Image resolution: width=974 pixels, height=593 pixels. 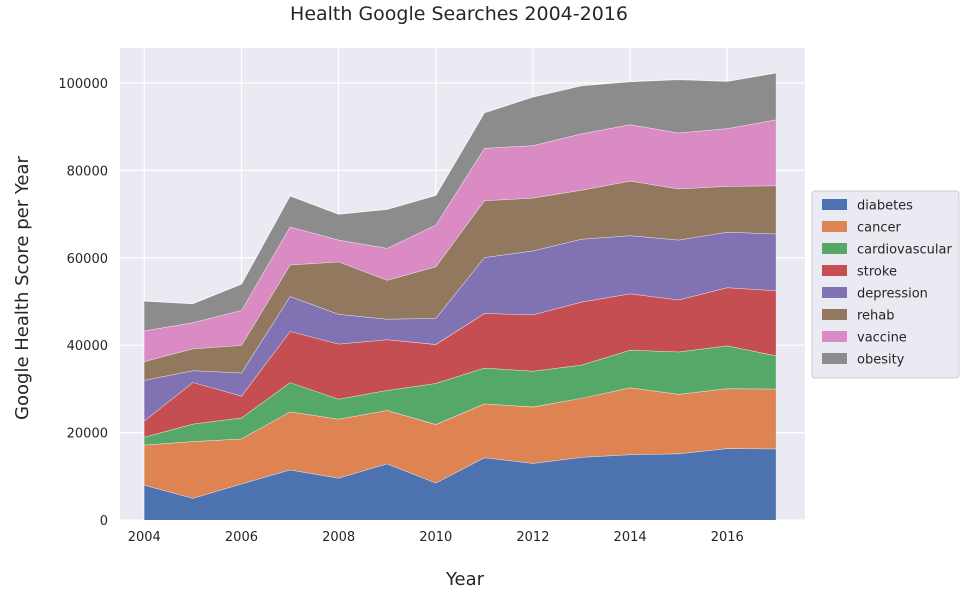 What do you see at coordinates (83, 84) in the screenshot?
I see `y-tick-label: 100000` at bounding box center [83, 84].